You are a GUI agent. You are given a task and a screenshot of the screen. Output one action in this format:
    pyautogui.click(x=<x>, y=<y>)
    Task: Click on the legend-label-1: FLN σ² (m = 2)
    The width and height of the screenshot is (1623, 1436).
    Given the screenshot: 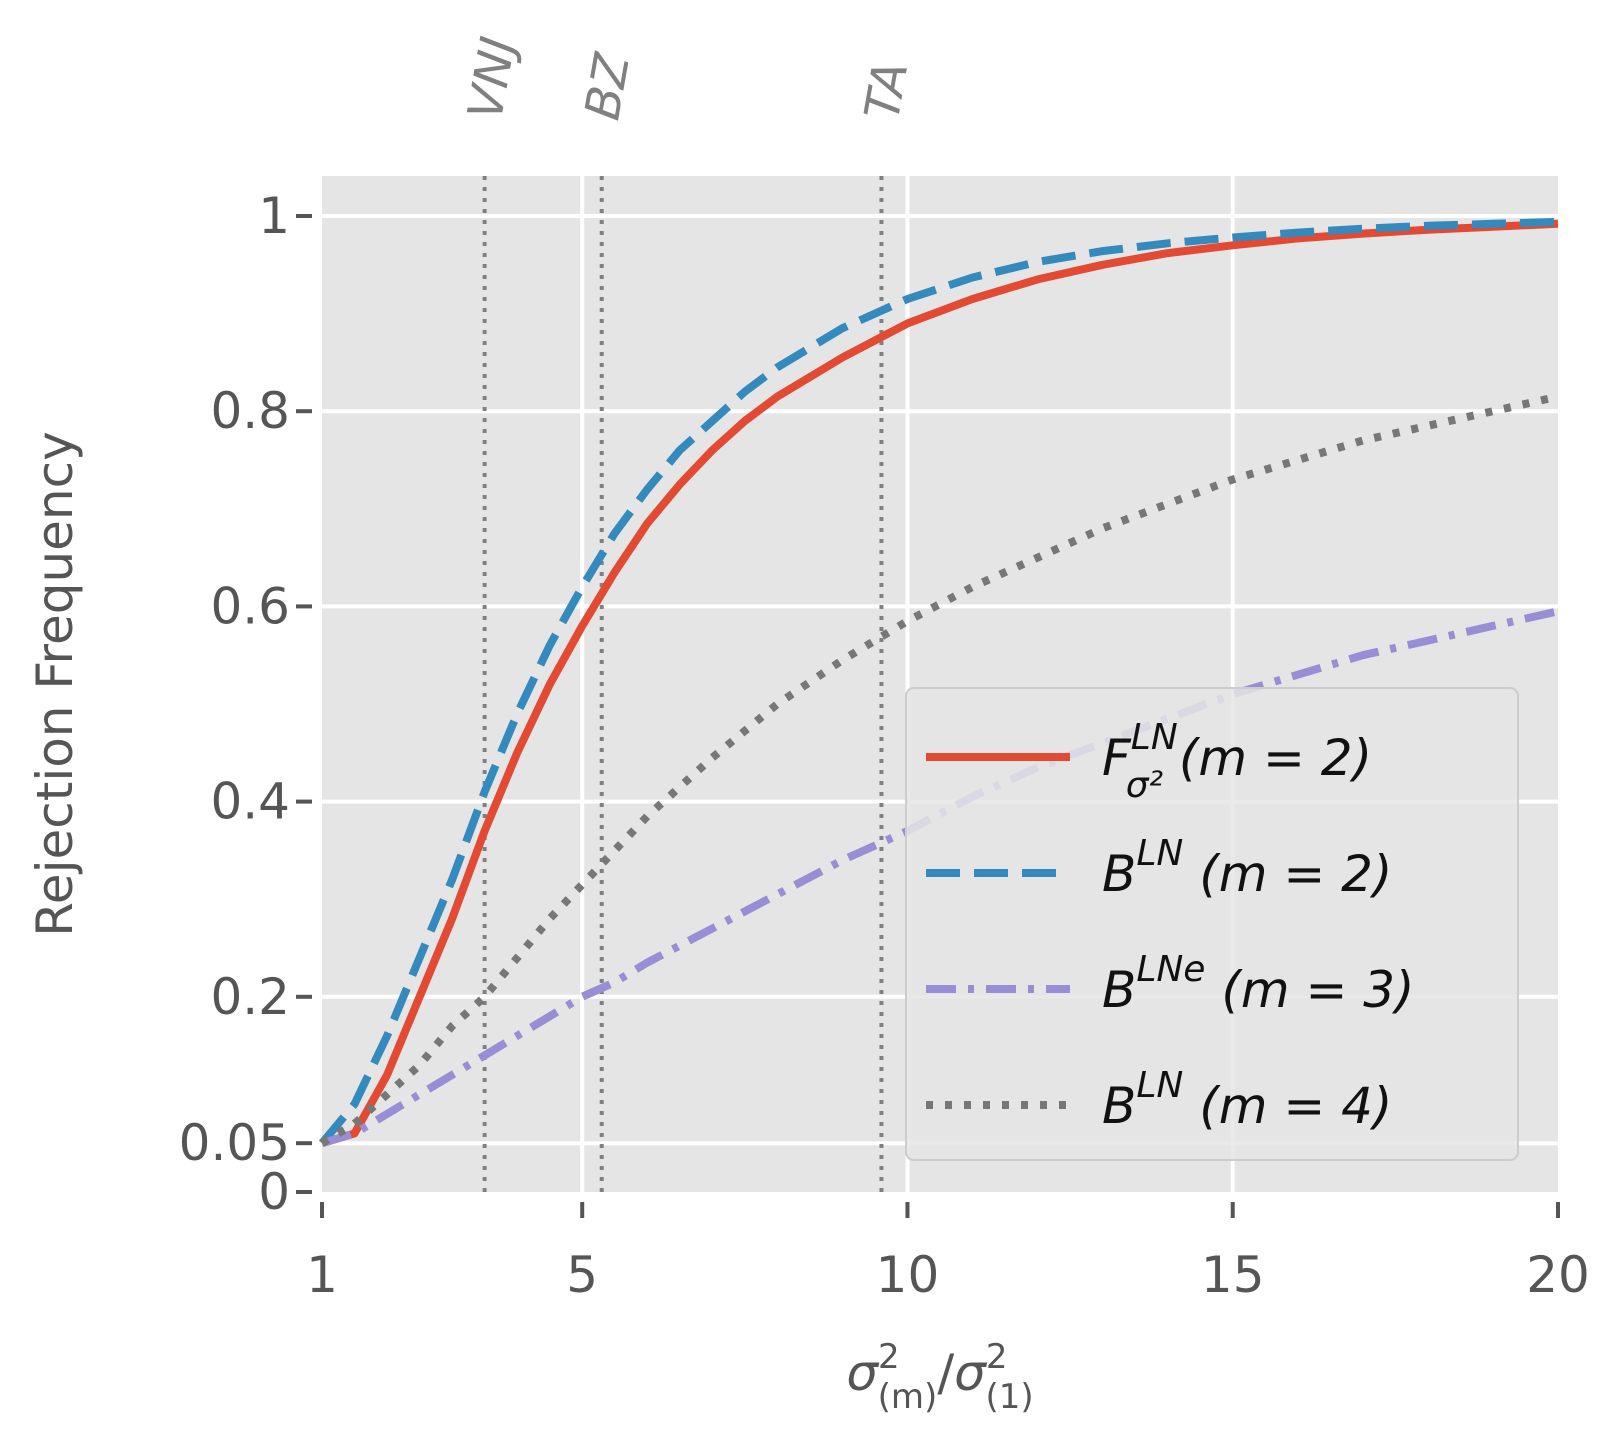 What is the action you would take?
    pyautogui.click(x=1237, y=761)
    